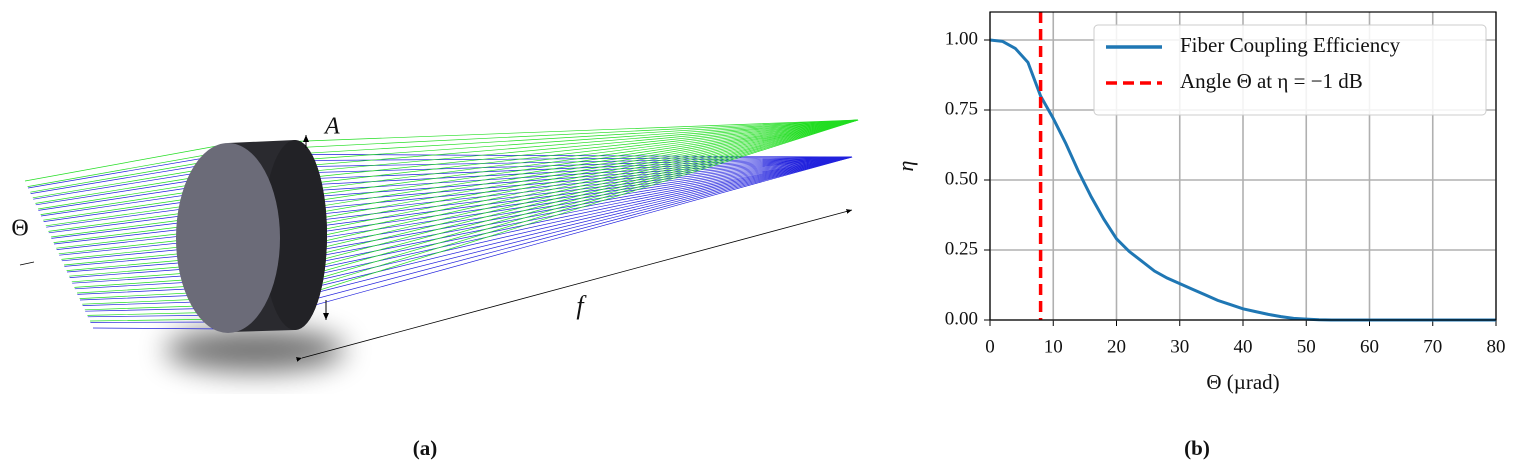 This screenshot has width=1516, height=470. What do you see at coordinates (961, 248) in the screenshot?
I see `y-tick-label: 0.25` at bounding box center [961, 248].